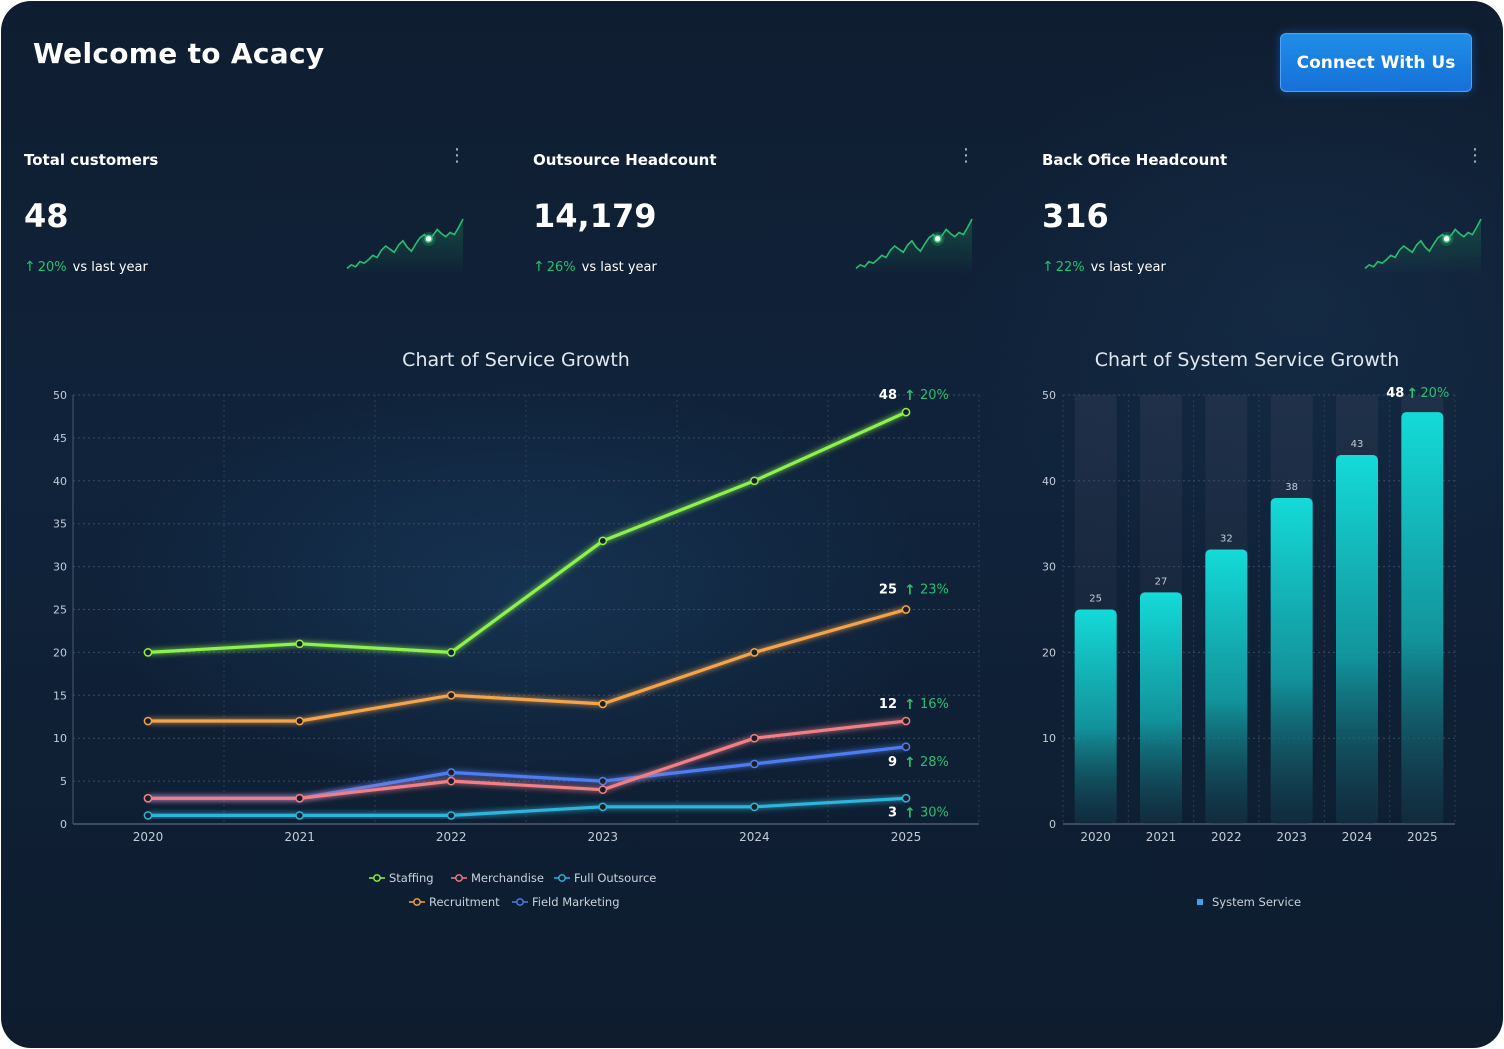 Image resolution: width=1504 pixels, height=1049 pixels. I want to click on legend-label: Merchandise, so click(507, 878).